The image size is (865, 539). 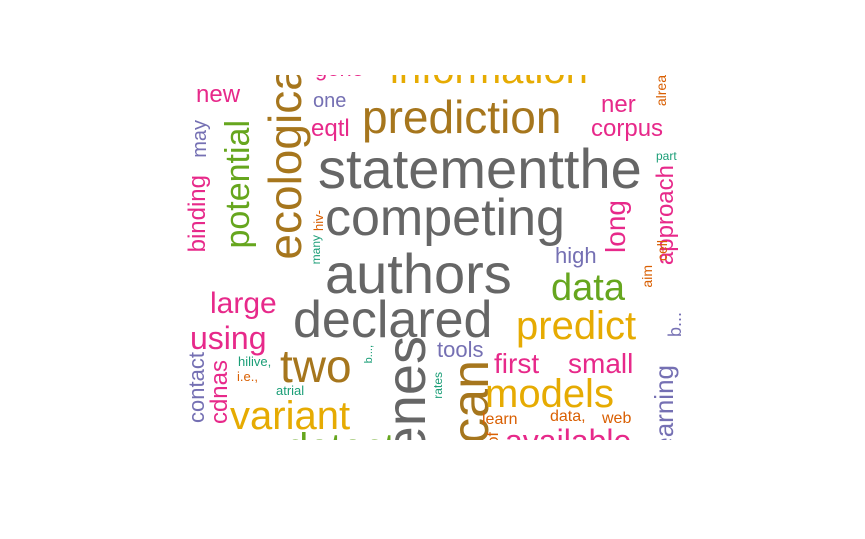 I want to click on word-large: large, so click(x=243, y=303).